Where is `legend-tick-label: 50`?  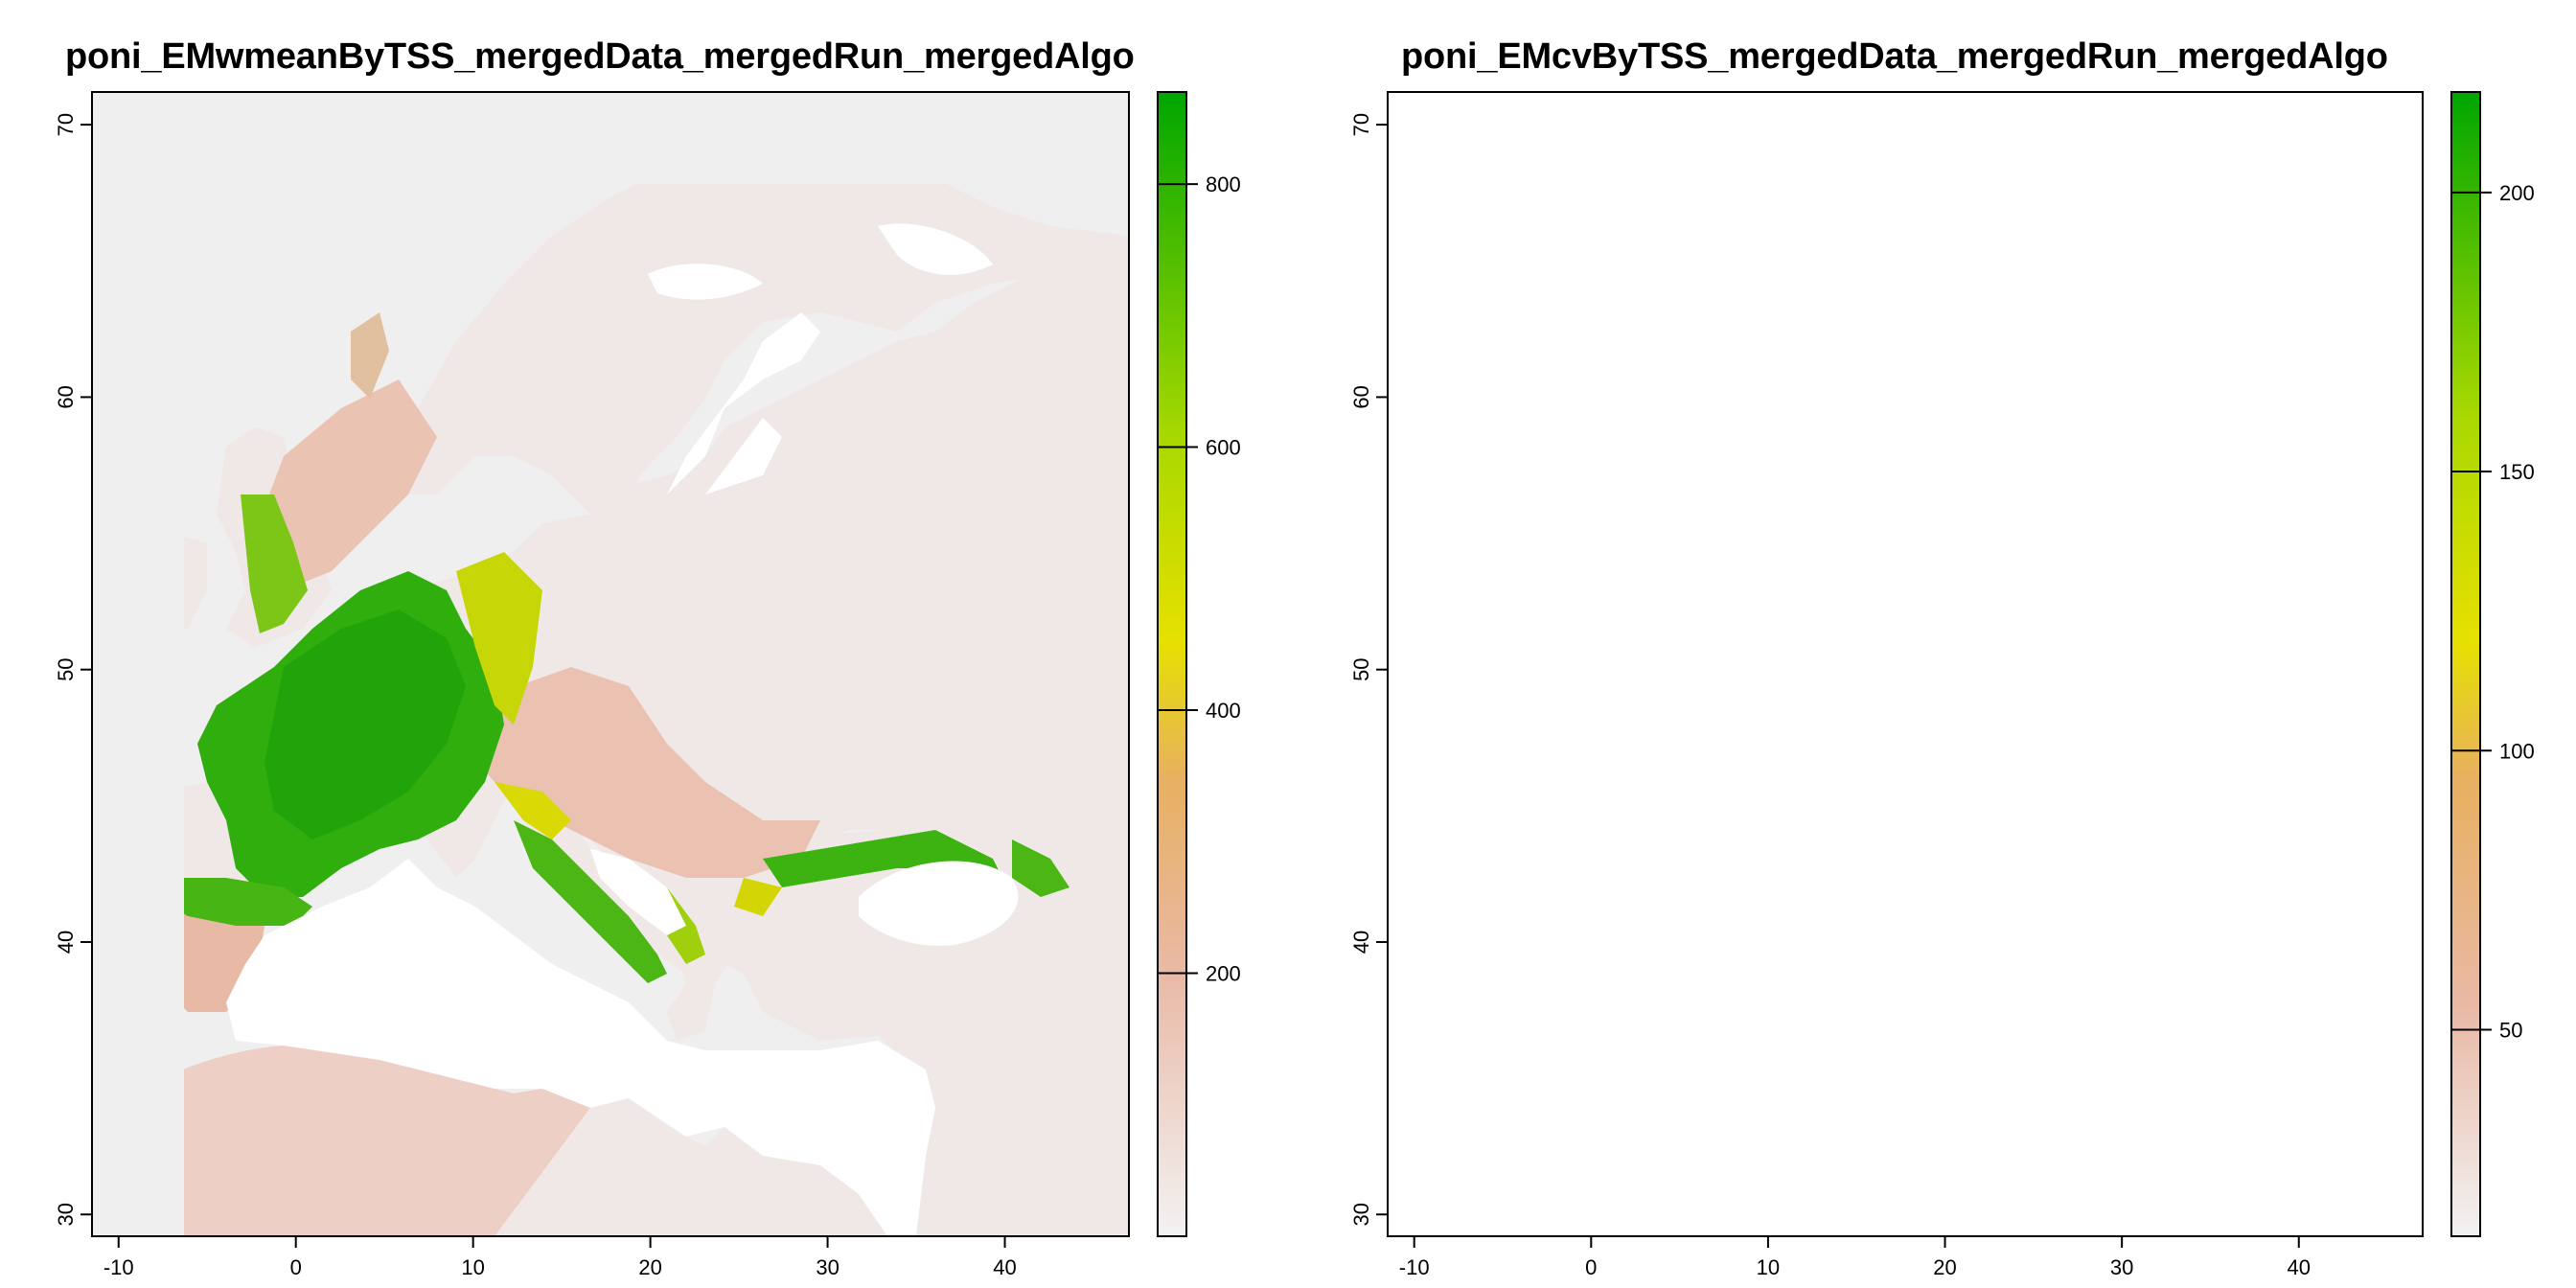 legend-tick-label: 50 is located at coordinates (2510, 1030).